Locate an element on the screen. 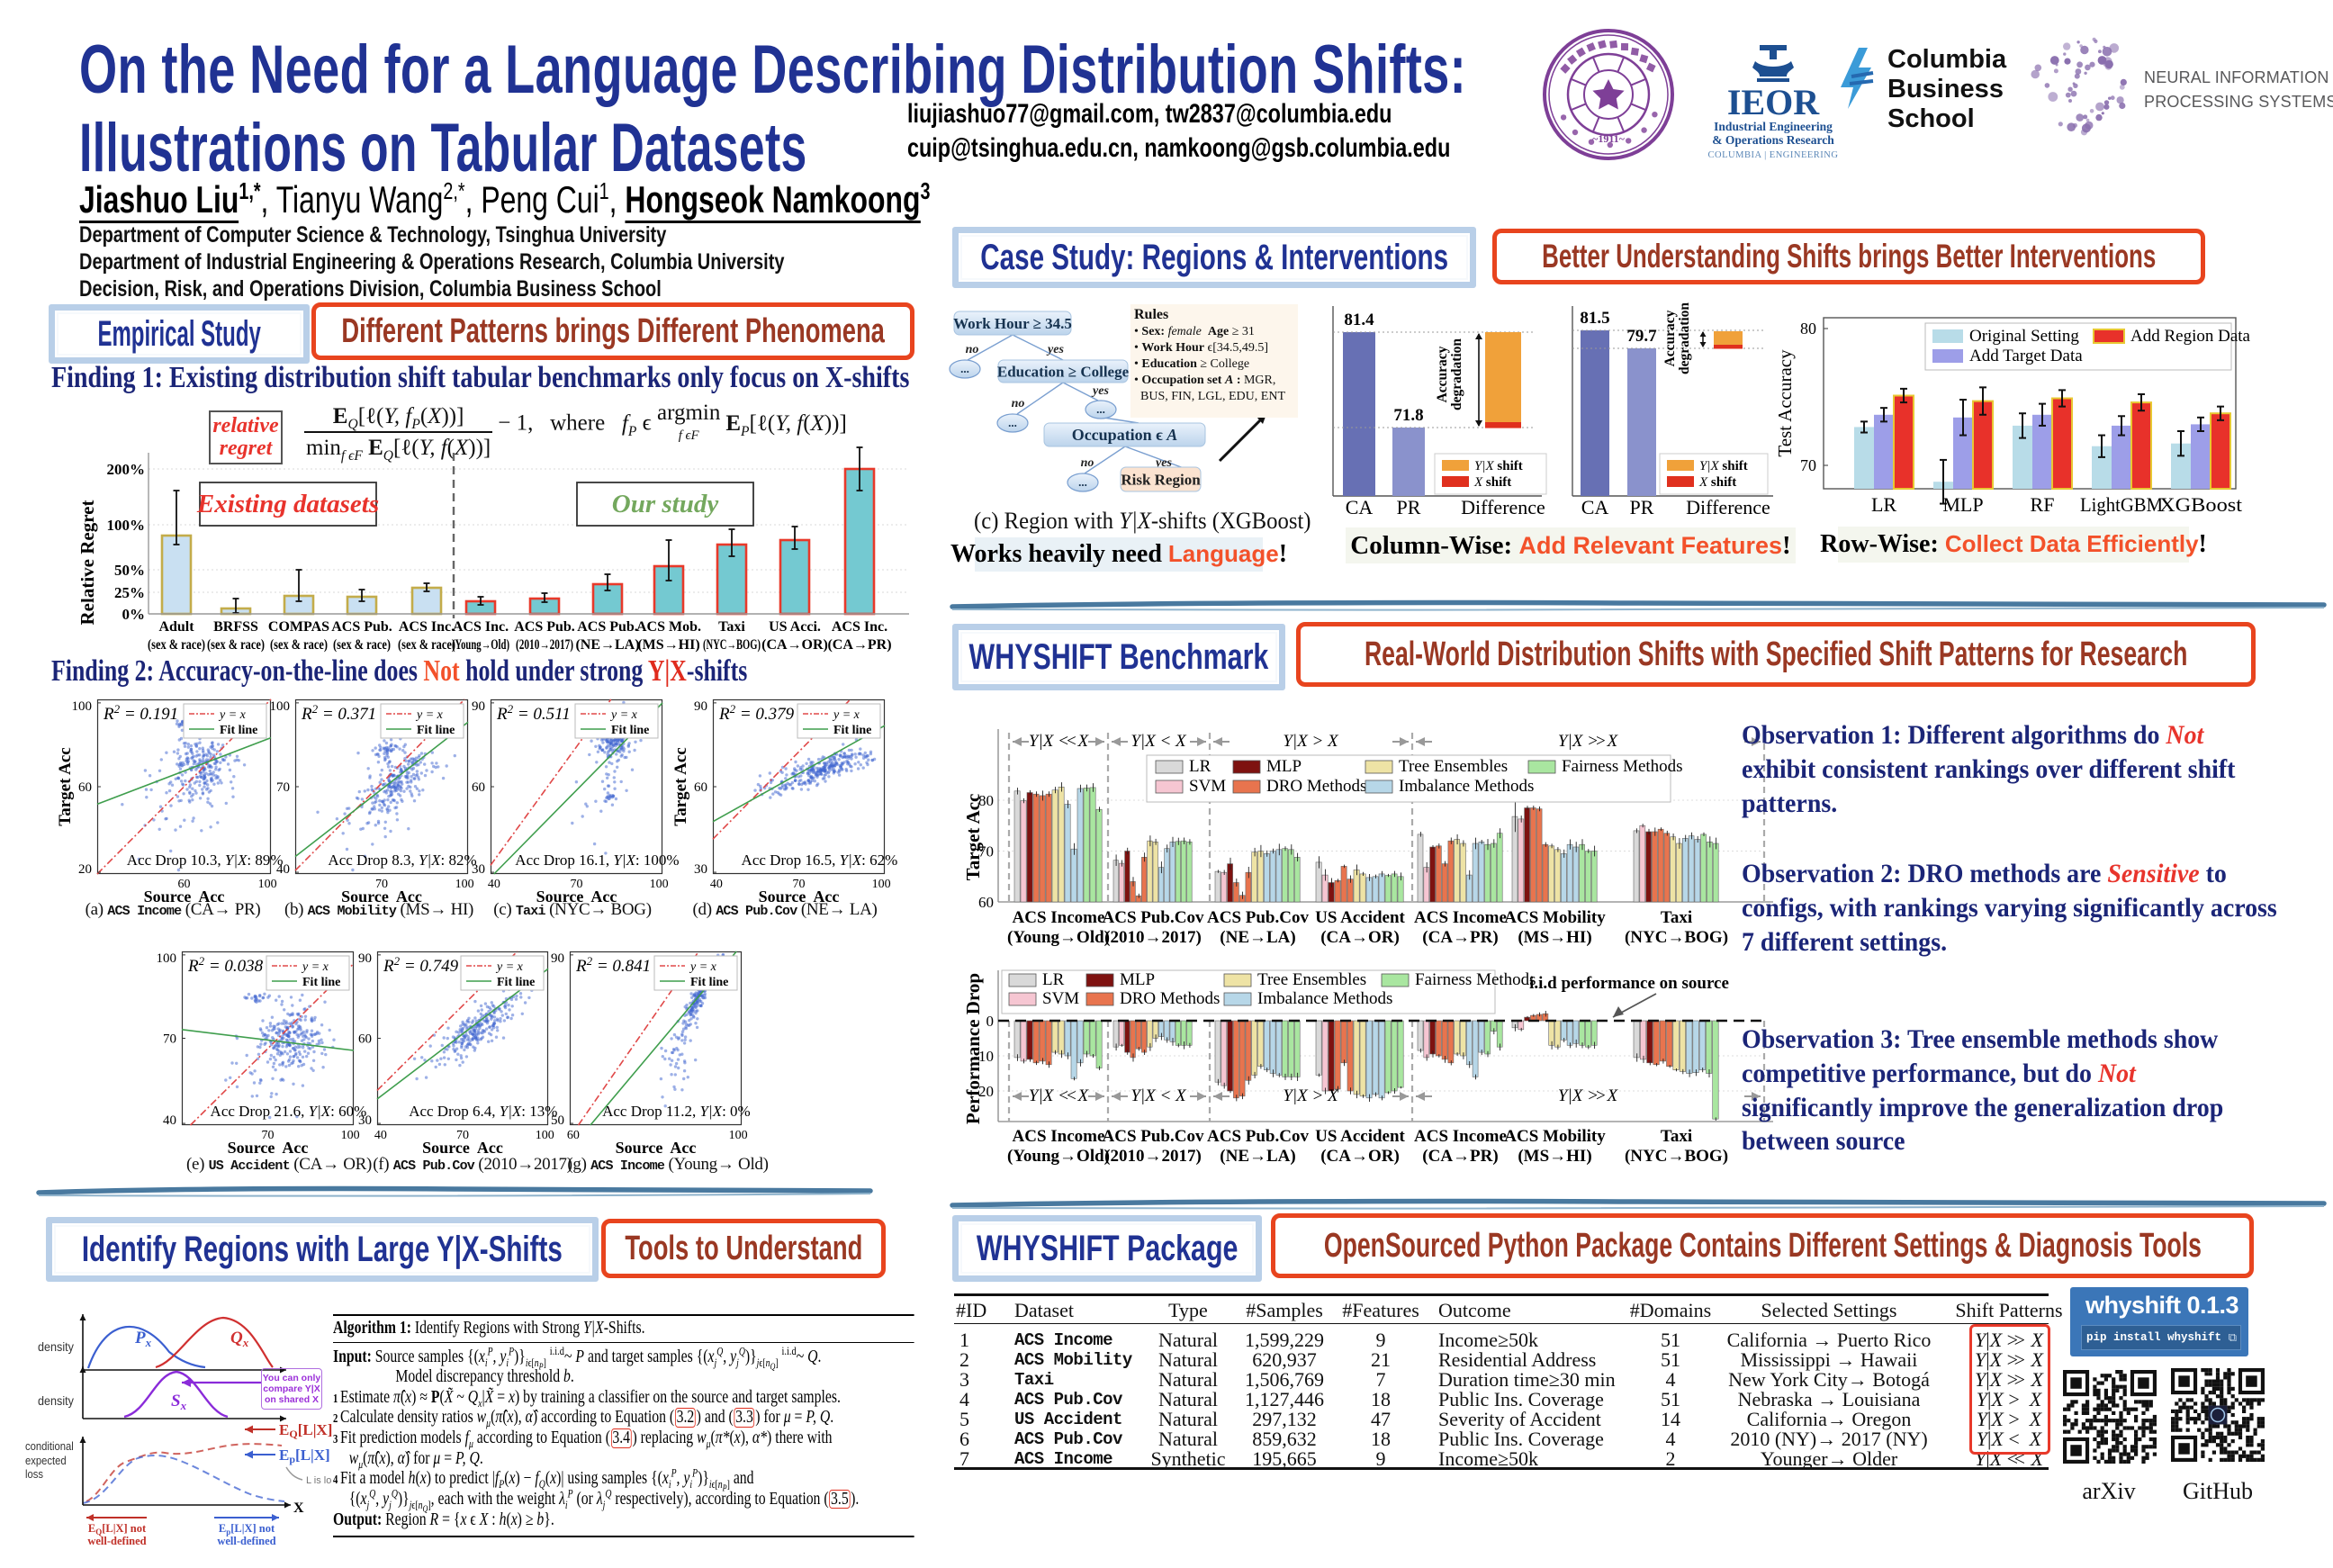 The width and height of the screenshot is (2333, 1568). svg-text: ACS Mobility is located at coordinates (1555, 1136).